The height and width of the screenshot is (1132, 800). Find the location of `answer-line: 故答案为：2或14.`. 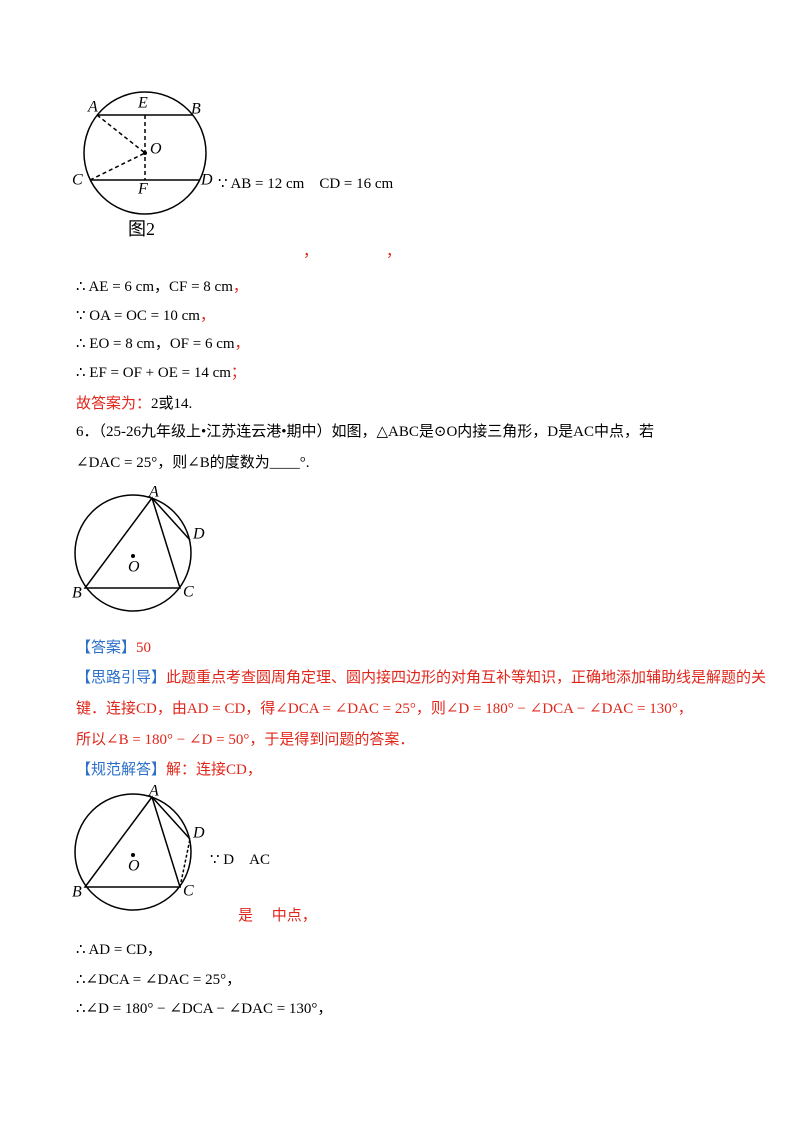

answer-line: 故答案为：2或14. is located at coordinates (134, 402).